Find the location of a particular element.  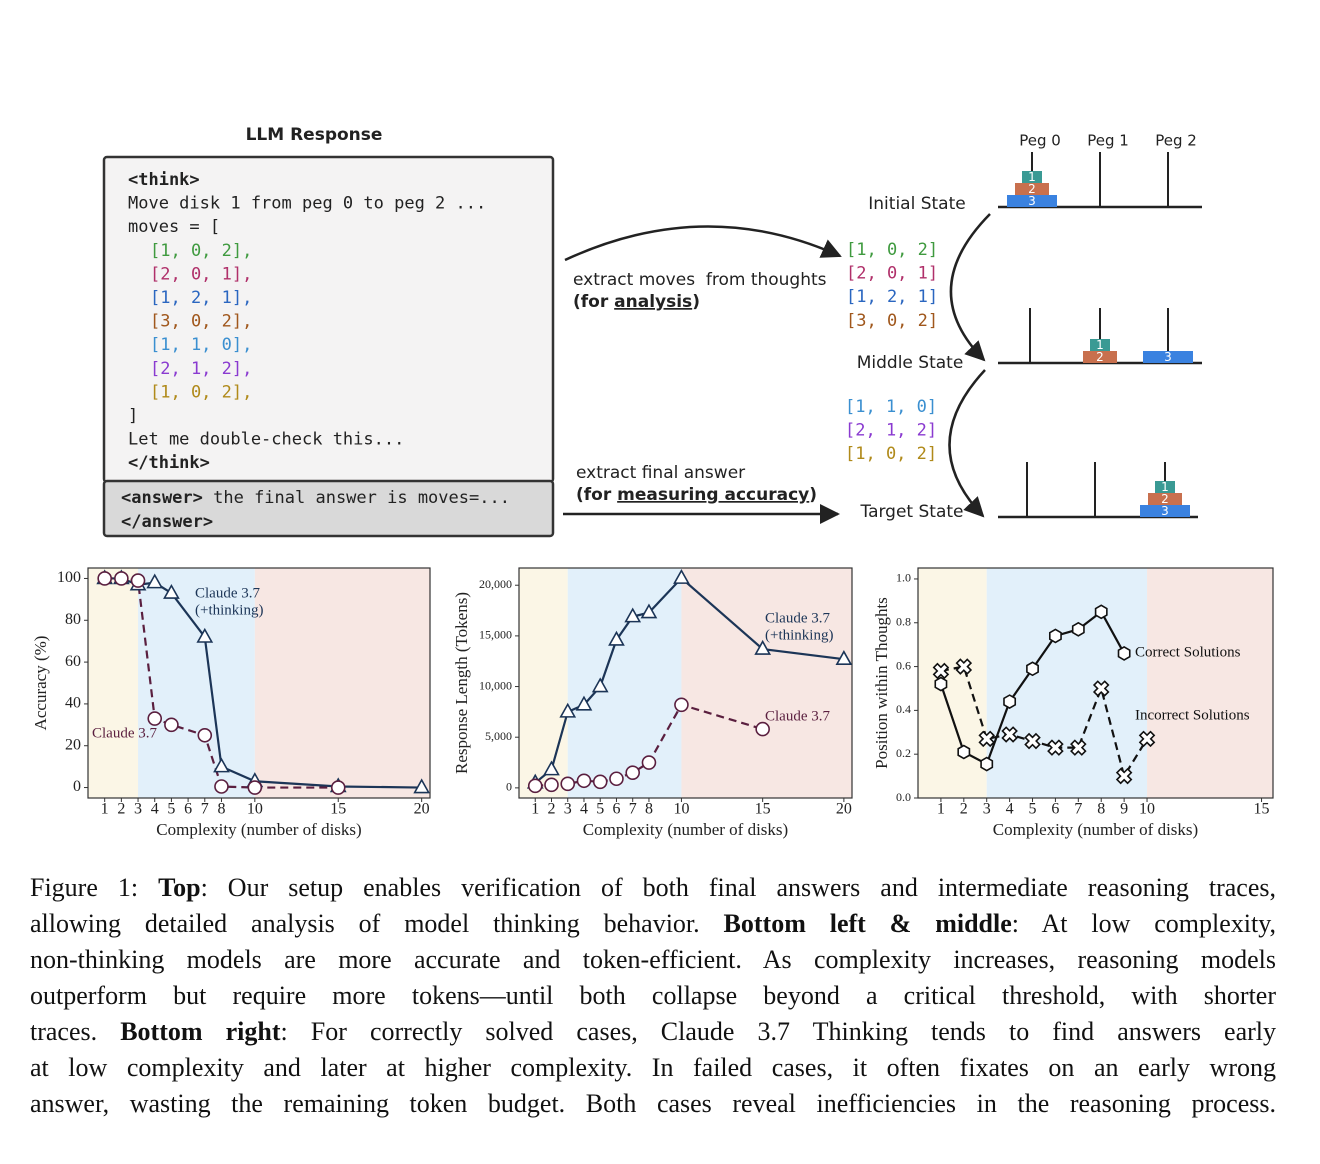

arrow-label: (for analysis) is located at coordinates (636, 302).